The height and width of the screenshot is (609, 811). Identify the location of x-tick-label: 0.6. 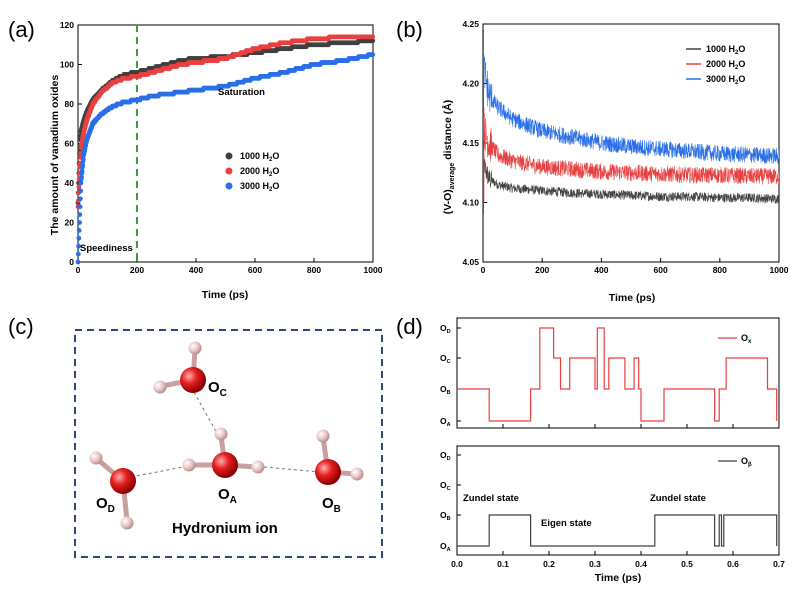
(733, 564).